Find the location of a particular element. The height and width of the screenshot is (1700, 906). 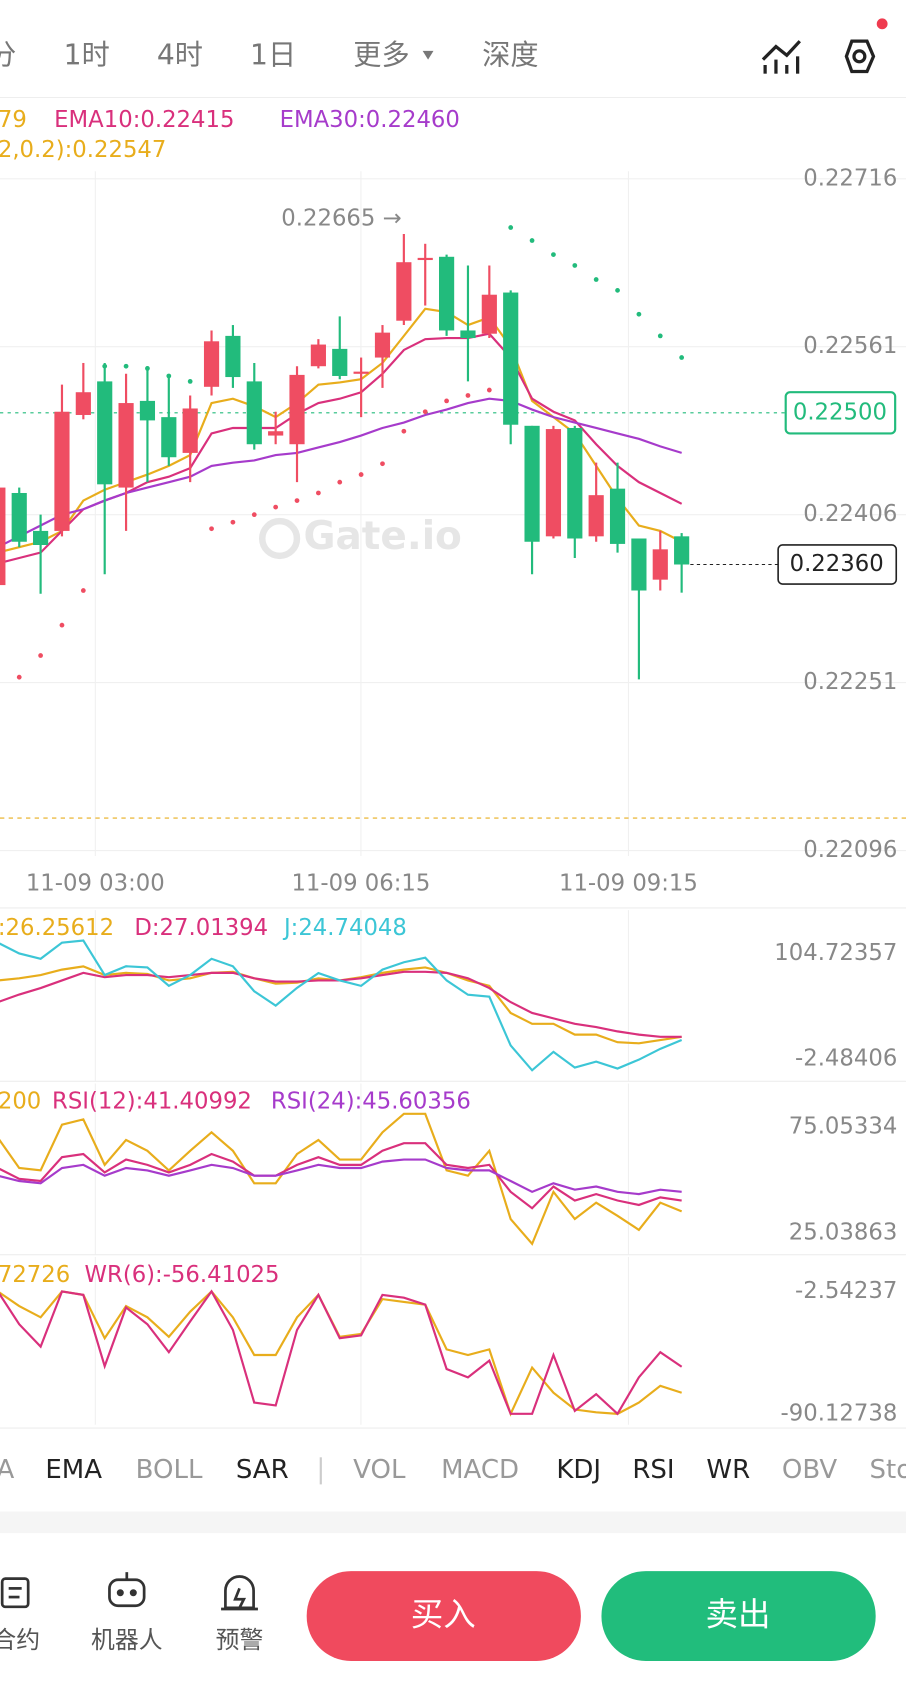

price-box is located at coordinates (840, 413).